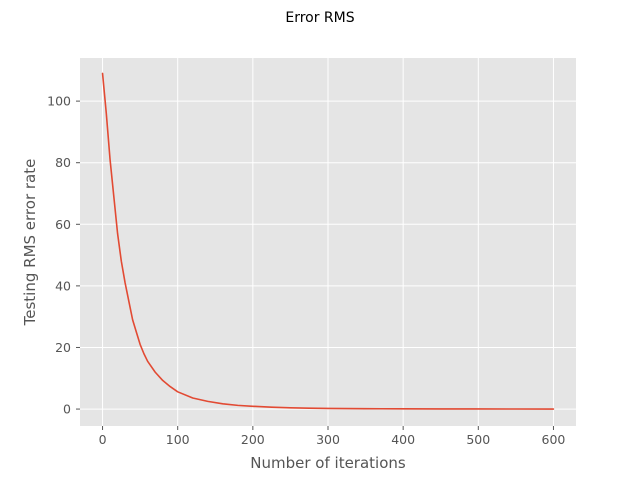 This screenshot has width=640, height=480. Describe the element at coordinates (63, 224) in the screenshot. I see `y-tick-label: 60` at that location.